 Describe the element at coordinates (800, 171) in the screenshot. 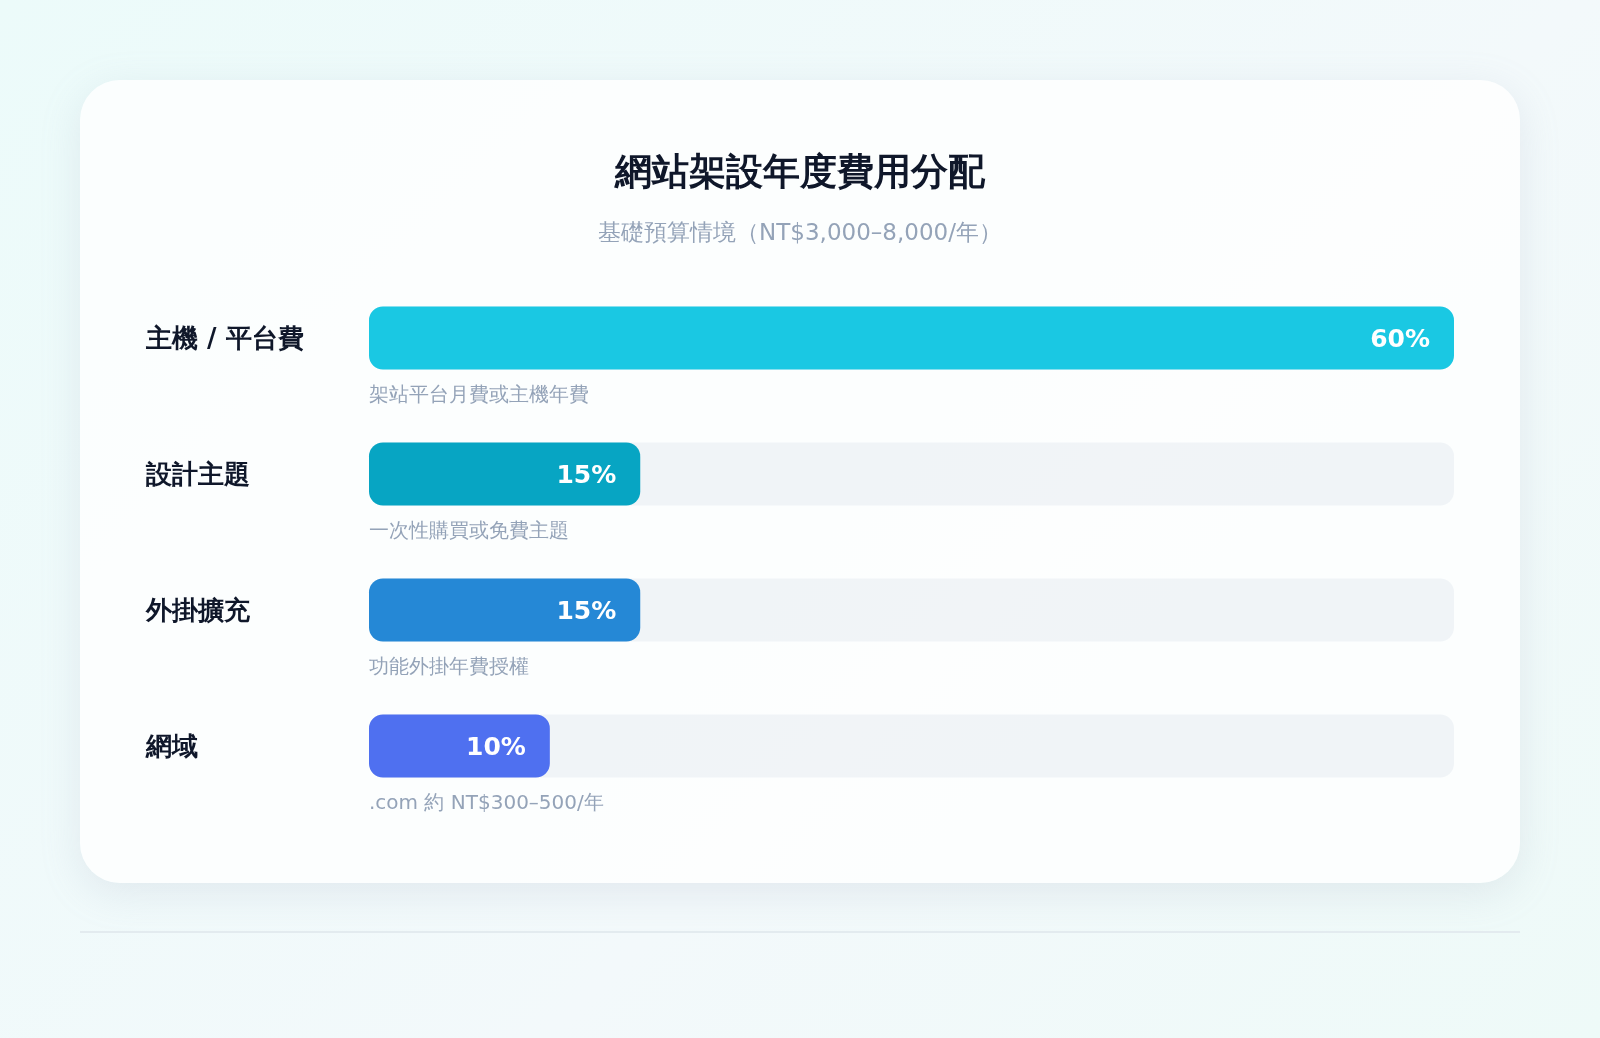

I see `chart-title: 網站架設年度費用分配` at that location.